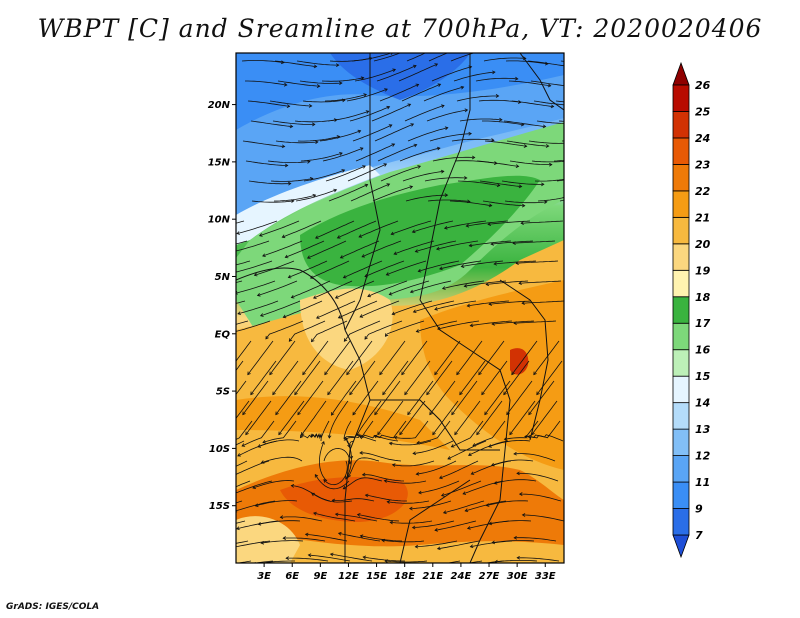  I want to click on lon-label: 9E, so click(320, 576).